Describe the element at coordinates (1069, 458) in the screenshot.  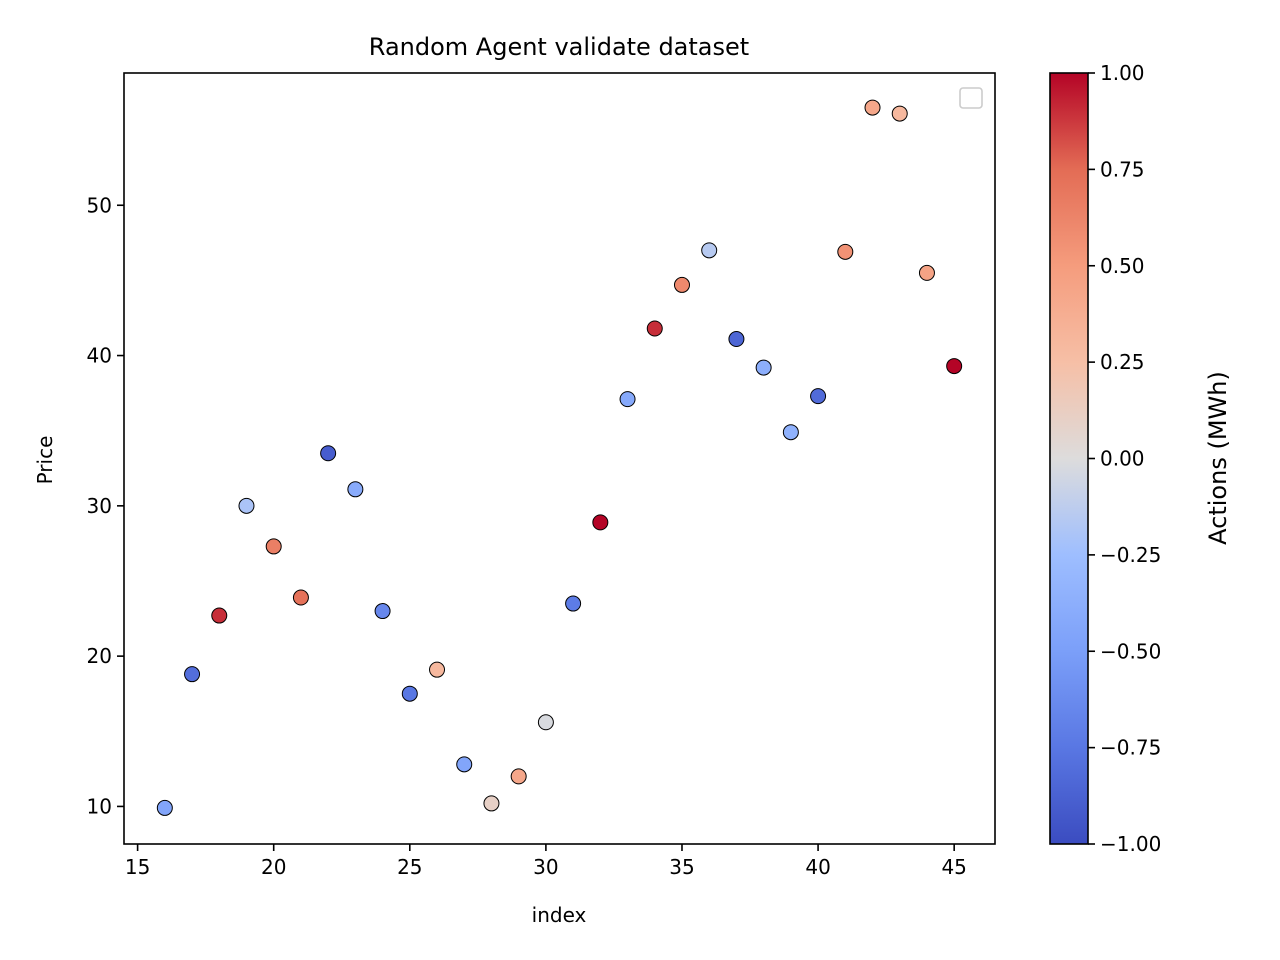
I see `colorbar` at that location.